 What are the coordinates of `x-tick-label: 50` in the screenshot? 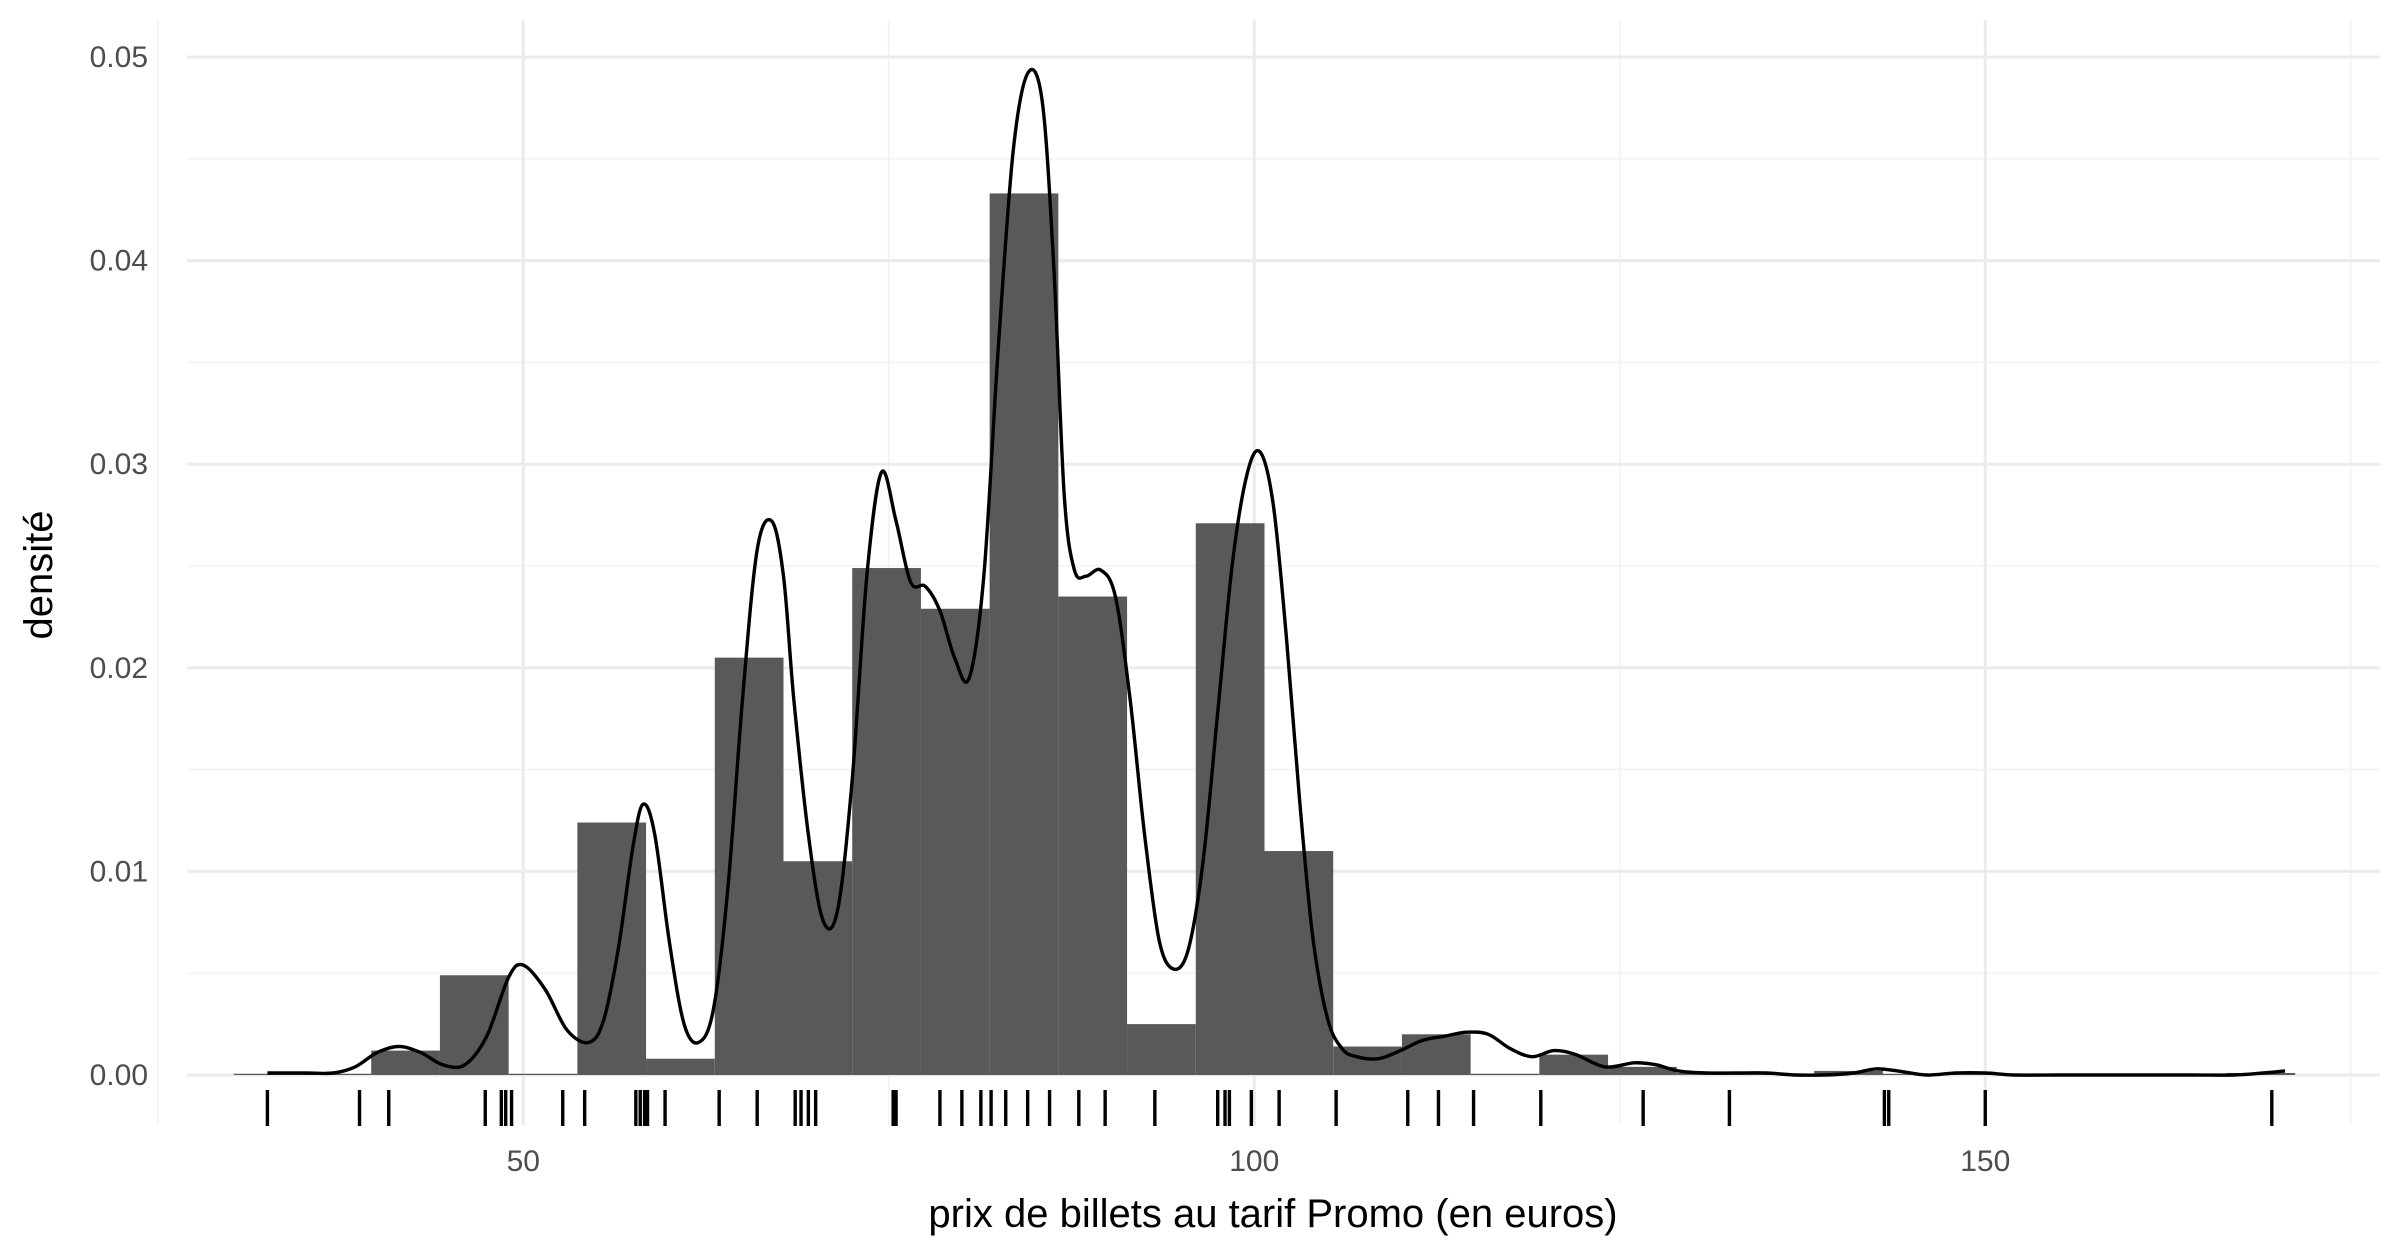 It's located at (523, 1161).